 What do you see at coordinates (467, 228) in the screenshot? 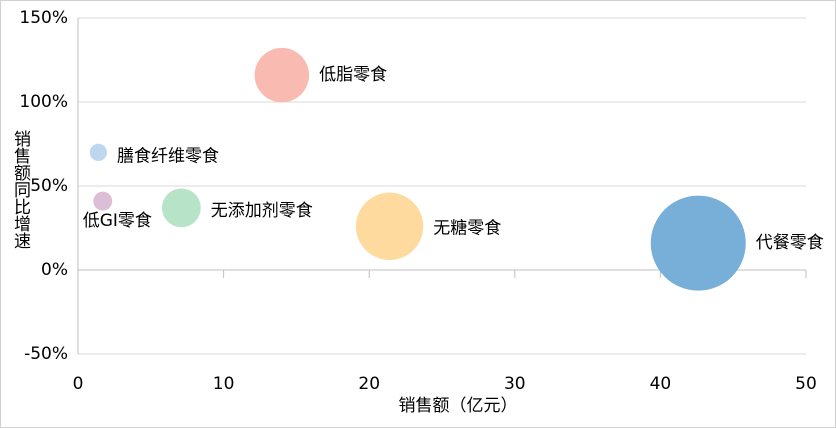
I see `bubble-label: 无糖零食` at bounding box center [467, 228].